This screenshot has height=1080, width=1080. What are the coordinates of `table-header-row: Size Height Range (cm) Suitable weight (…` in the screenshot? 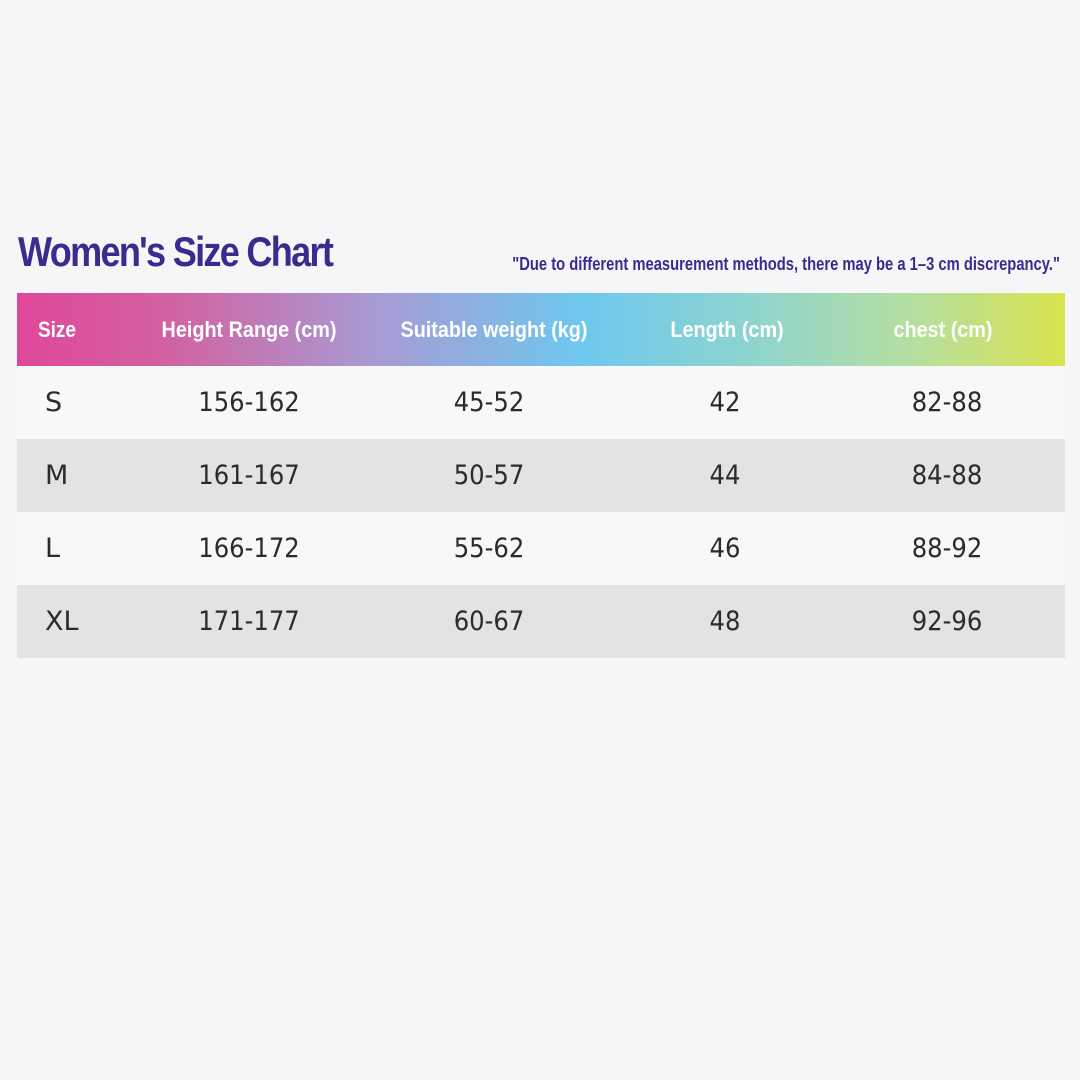 It's located at (541, 329).